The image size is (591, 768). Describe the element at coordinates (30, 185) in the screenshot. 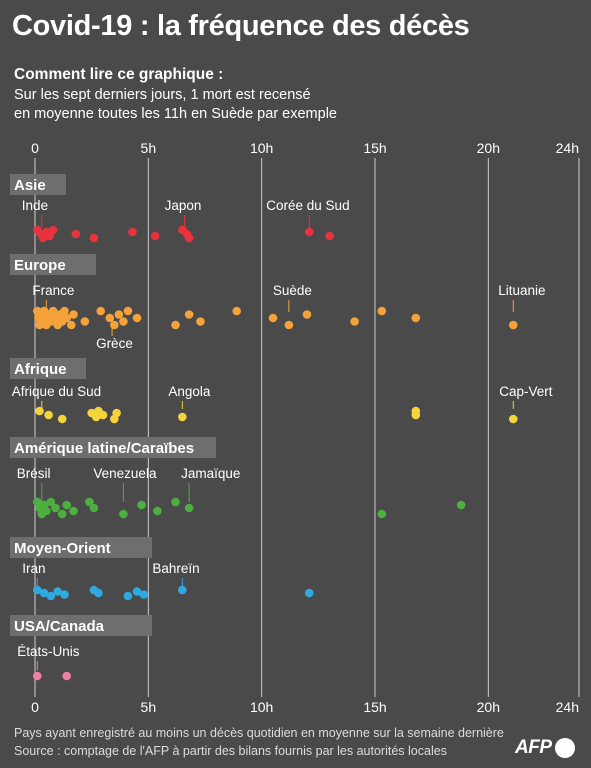

I see `region-label: Asie` at that location.